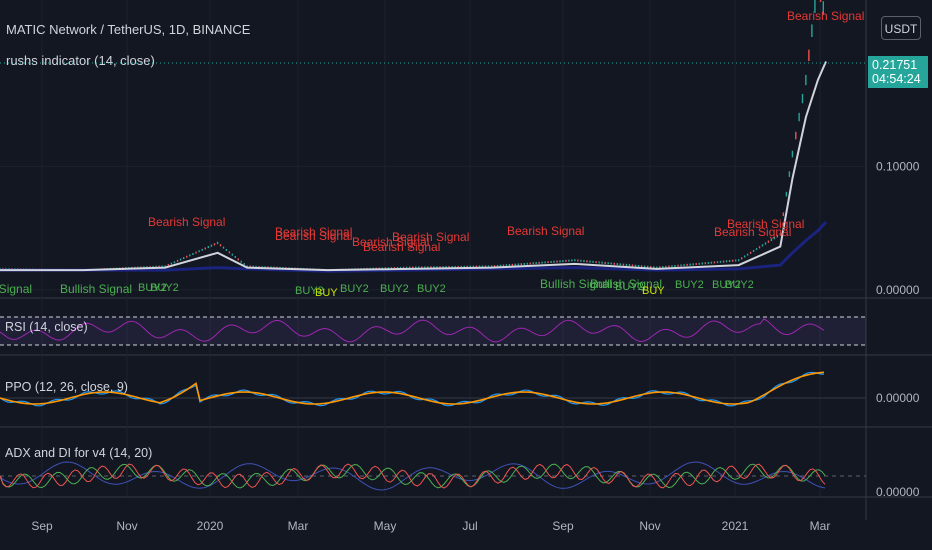  I want to click on ppo-line, so click(412, 389).